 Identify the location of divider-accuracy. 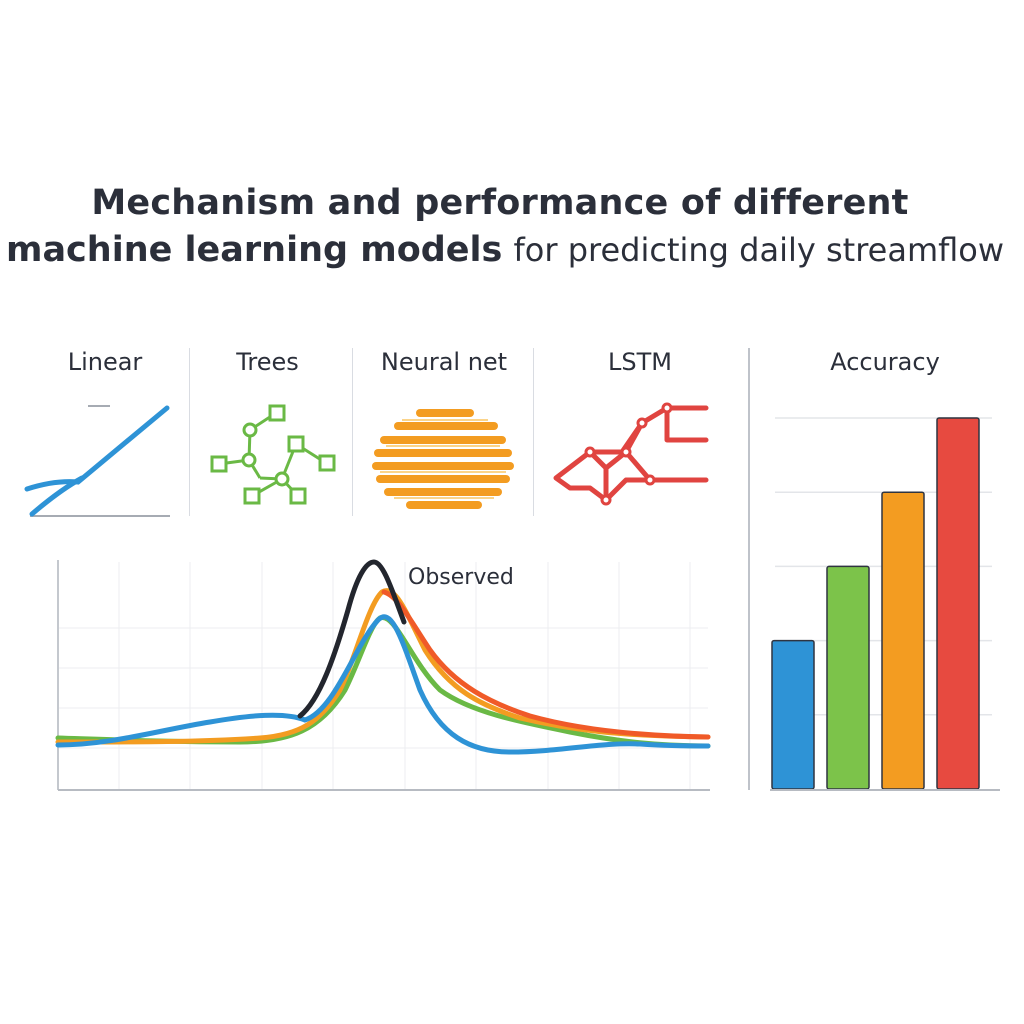
(749, 569).